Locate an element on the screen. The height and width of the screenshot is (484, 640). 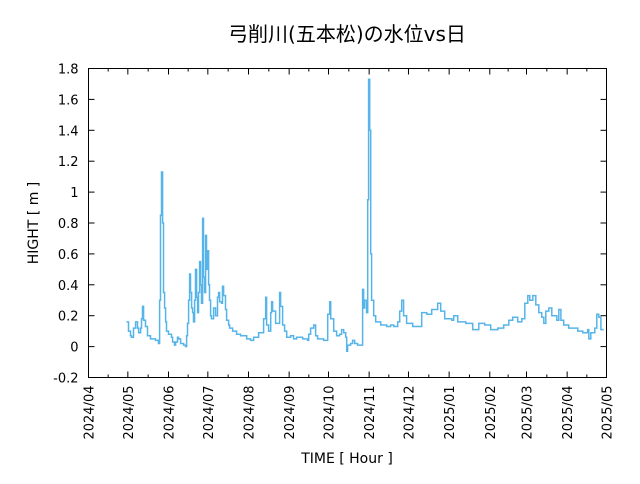
x-tick-label: 2025/04 is located at coordinates (568, 413).